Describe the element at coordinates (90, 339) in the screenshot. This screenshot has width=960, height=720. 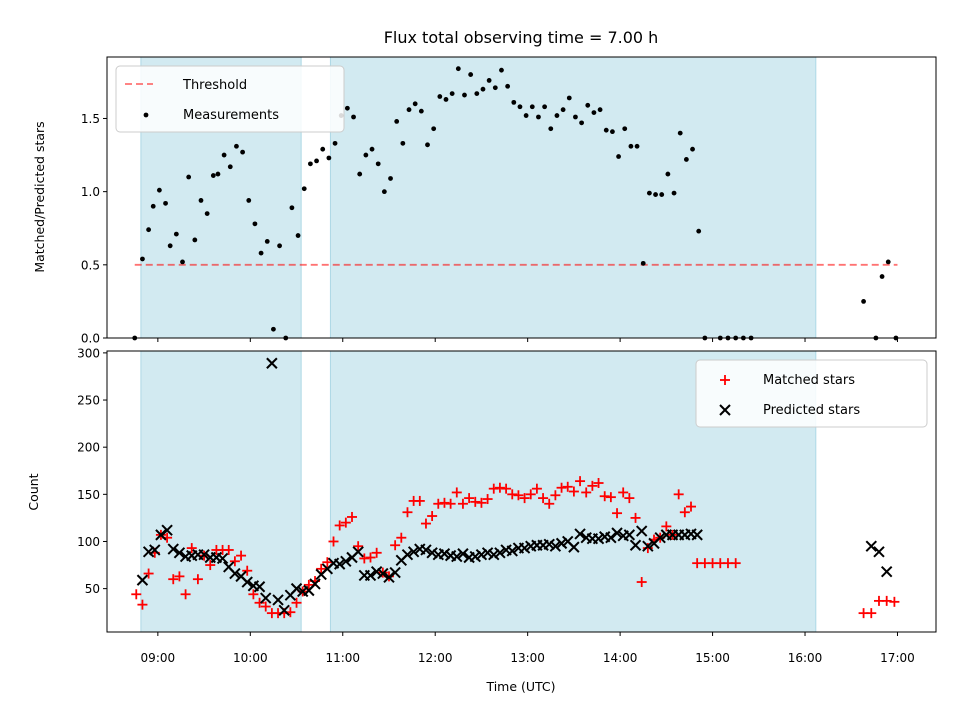
I see `y-tick-label: 0.0` at that location.